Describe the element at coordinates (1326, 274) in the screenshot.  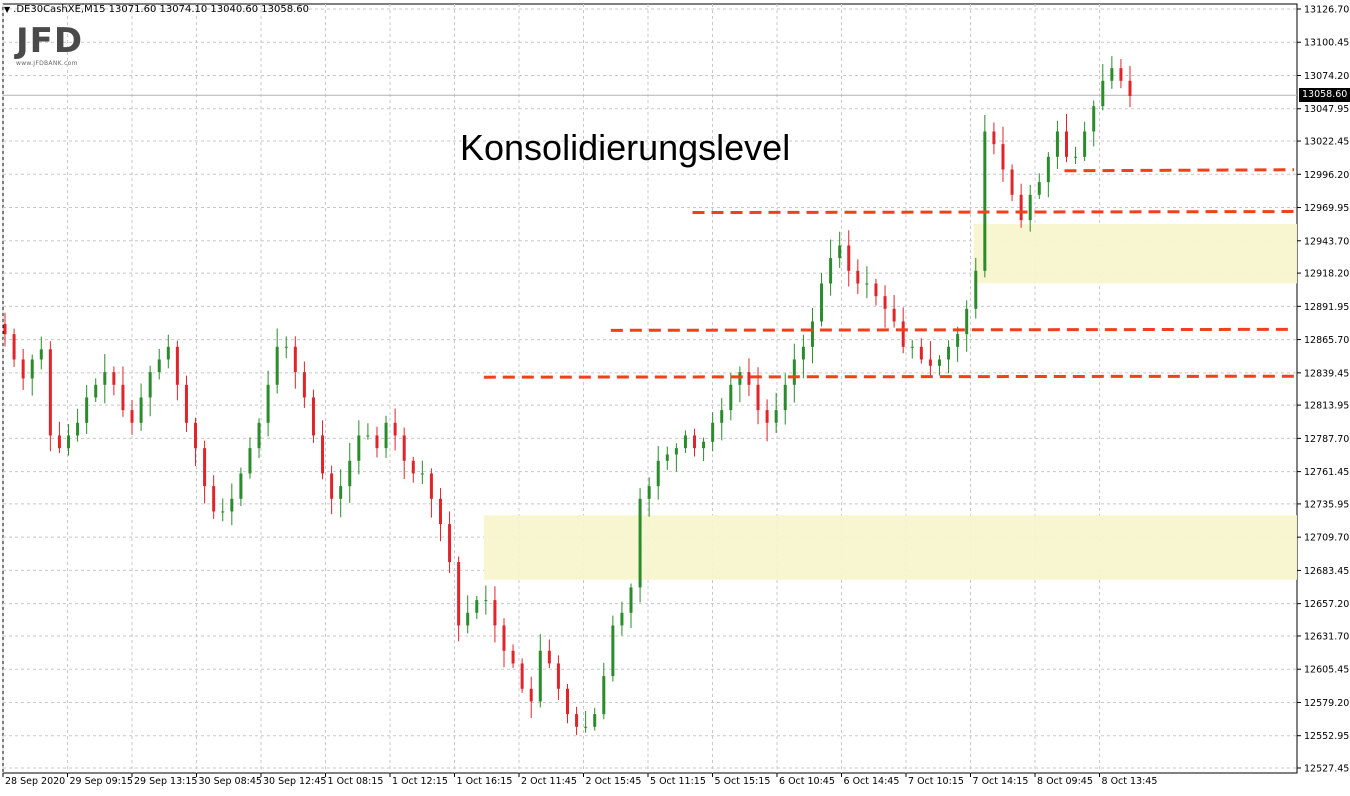
I see `y-tick-label: 12918.20` at that location.